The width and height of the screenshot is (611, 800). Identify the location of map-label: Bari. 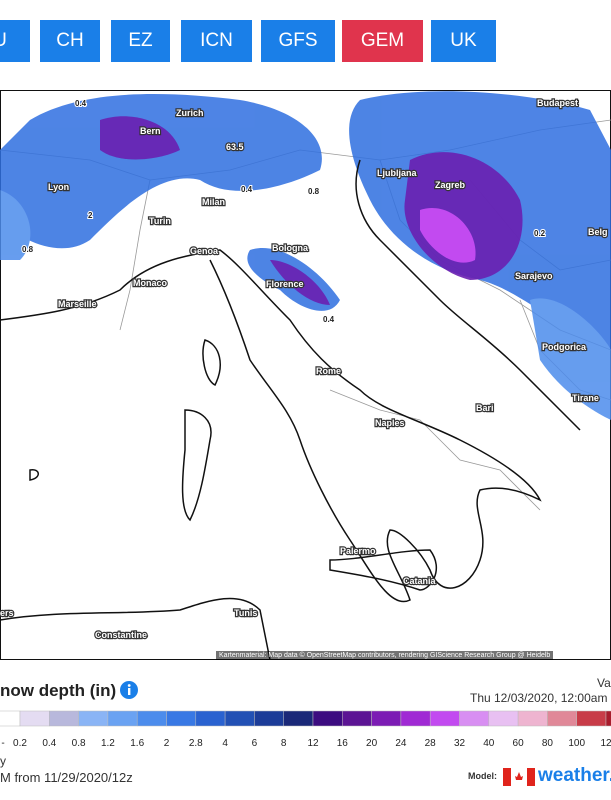
(485, 408).